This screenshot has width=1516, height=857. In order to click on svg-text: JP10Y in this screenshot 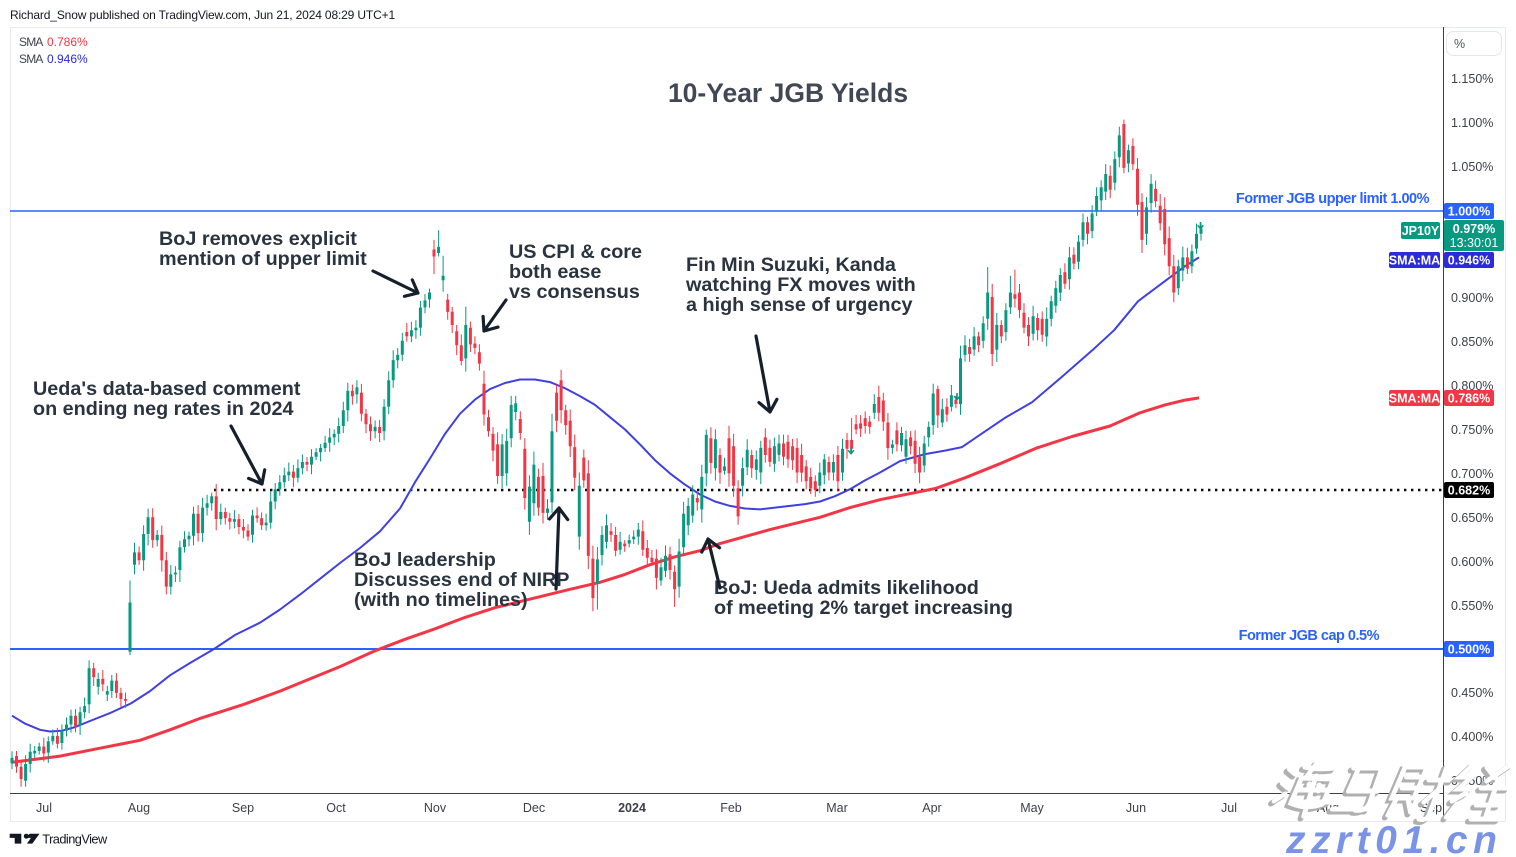, I will do `click(1421, 231)`.